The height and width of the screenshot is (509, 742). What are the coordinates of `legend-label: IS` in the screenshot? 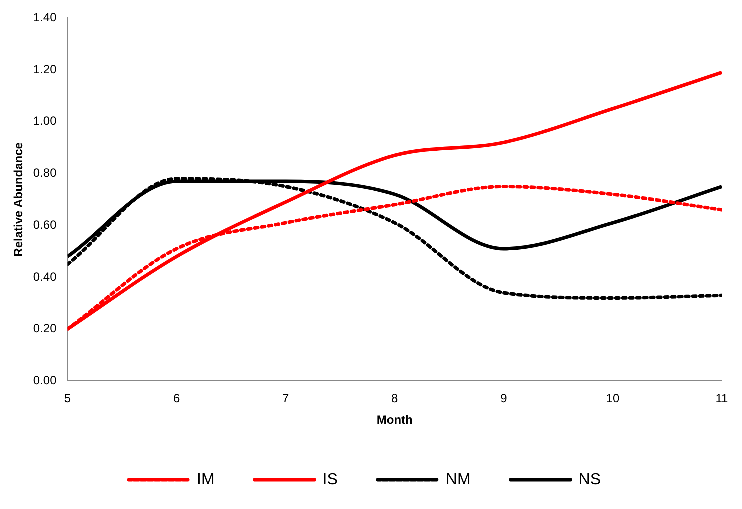 It's located at (330, 479).